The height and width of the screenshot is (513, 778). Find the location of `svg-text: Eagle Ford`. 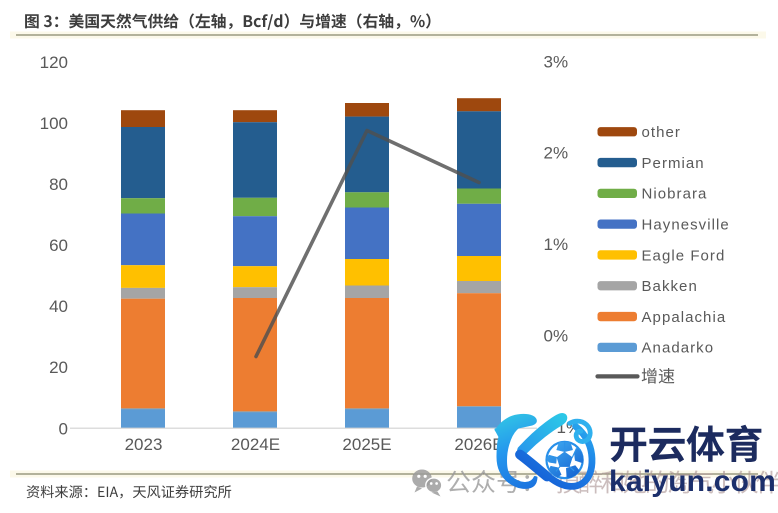

svg-text: Eagle Ford is located at coordinates (684, 255).